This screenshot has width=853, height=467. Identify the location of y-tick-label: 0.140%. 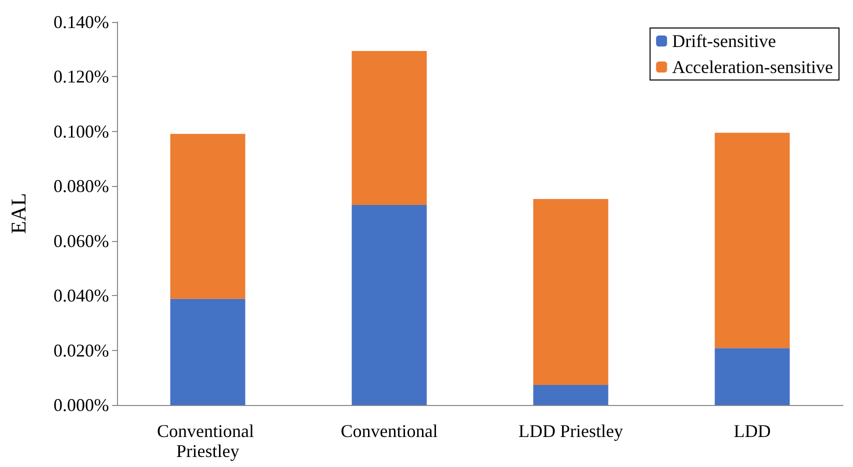
(81, 22).